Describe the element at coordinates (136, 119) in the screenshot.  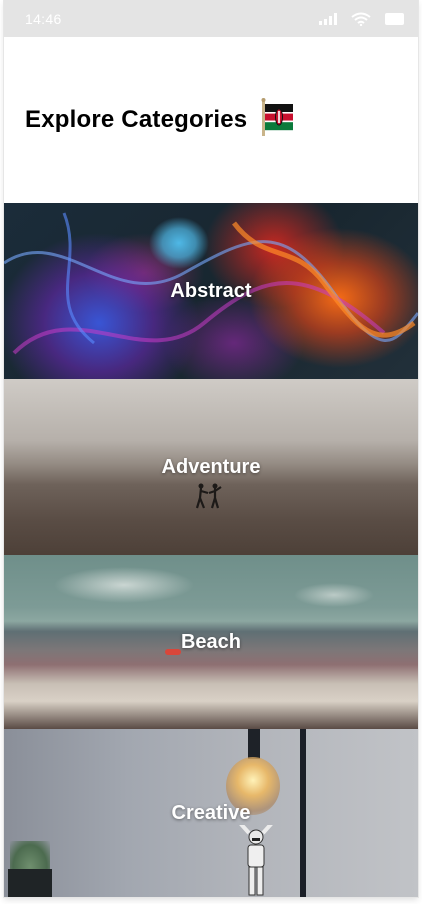
I see `page-title: Explore Categories` at that location.